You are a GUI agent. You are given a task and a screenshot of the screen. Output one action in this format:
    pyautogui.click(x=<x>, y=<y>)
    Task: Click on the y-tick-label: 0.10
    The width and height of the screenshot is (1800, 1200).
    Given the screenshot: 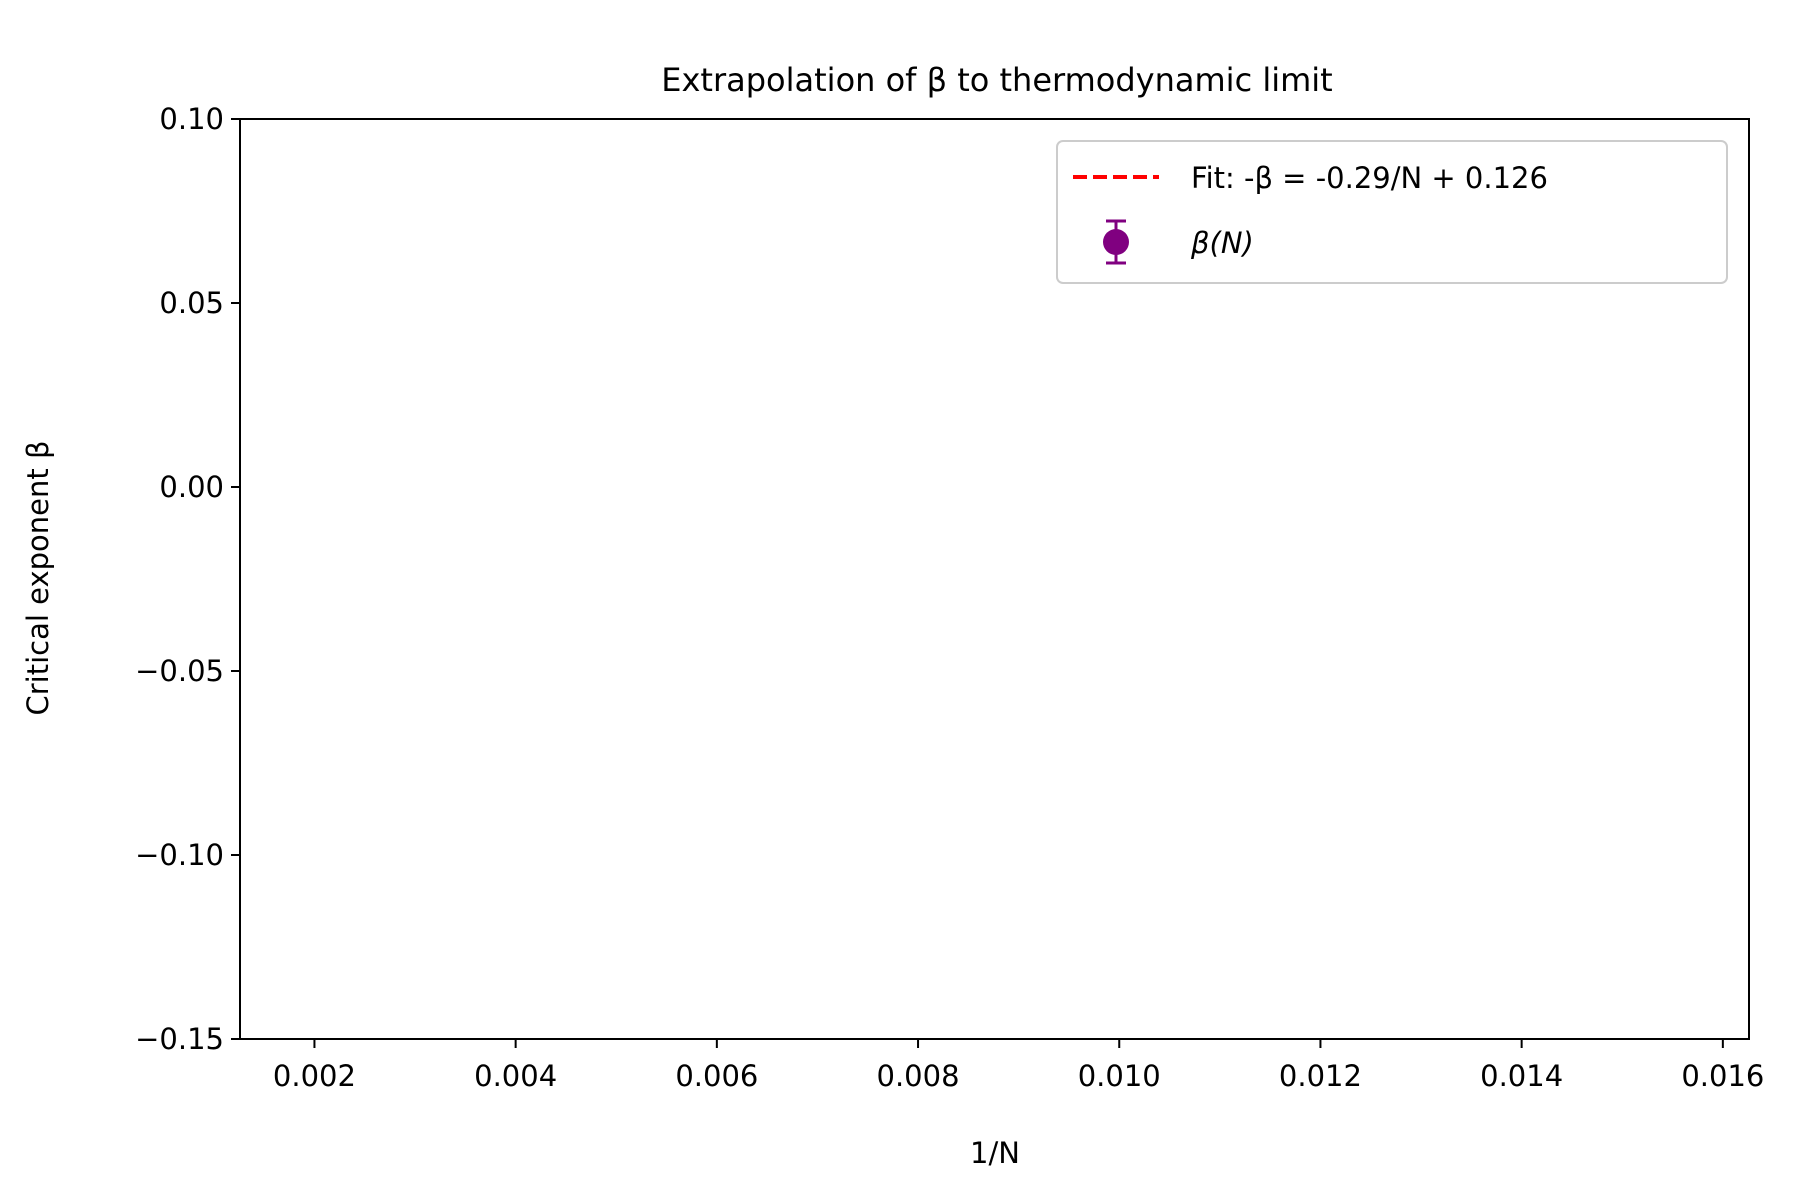 What is the action you would take?
    pyautogui.click(x=191, y=119)
    